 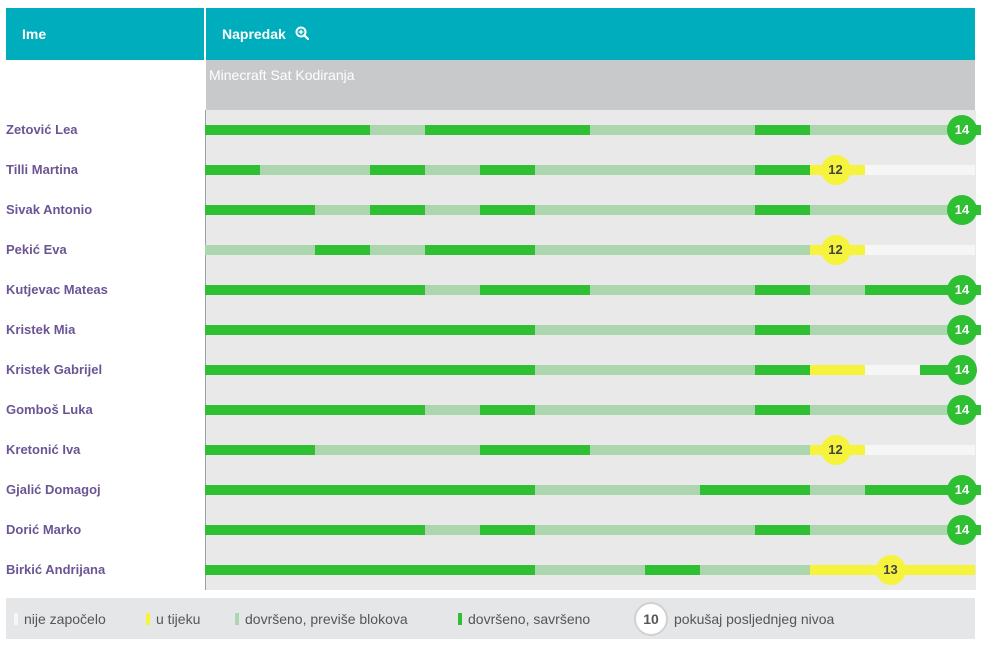 What do you see at coordinates (53, 489) in the screenshot?
I see `student-name: Gjalić Domagoj` at bounding box center [53, 489].